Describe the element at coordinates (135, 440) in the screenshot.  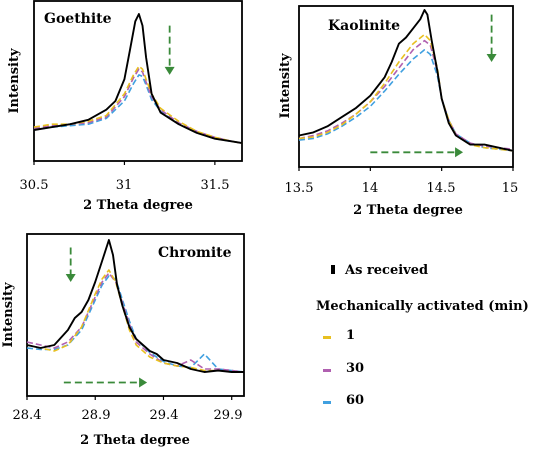
I see `chromite-x-label: 2 Theta degree` at that location.